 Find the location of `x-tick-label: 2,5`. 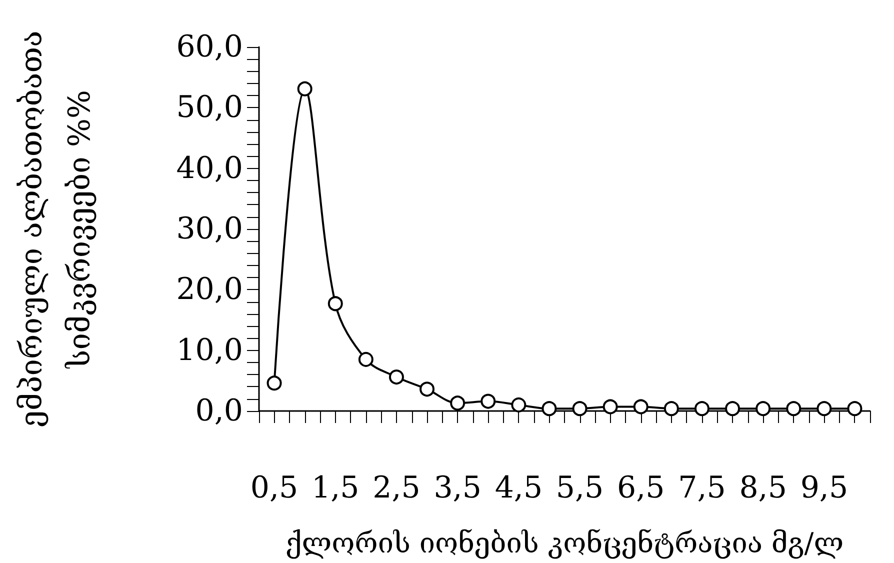

x-tick-label: 2,5 is located at coordinates (396, 488).